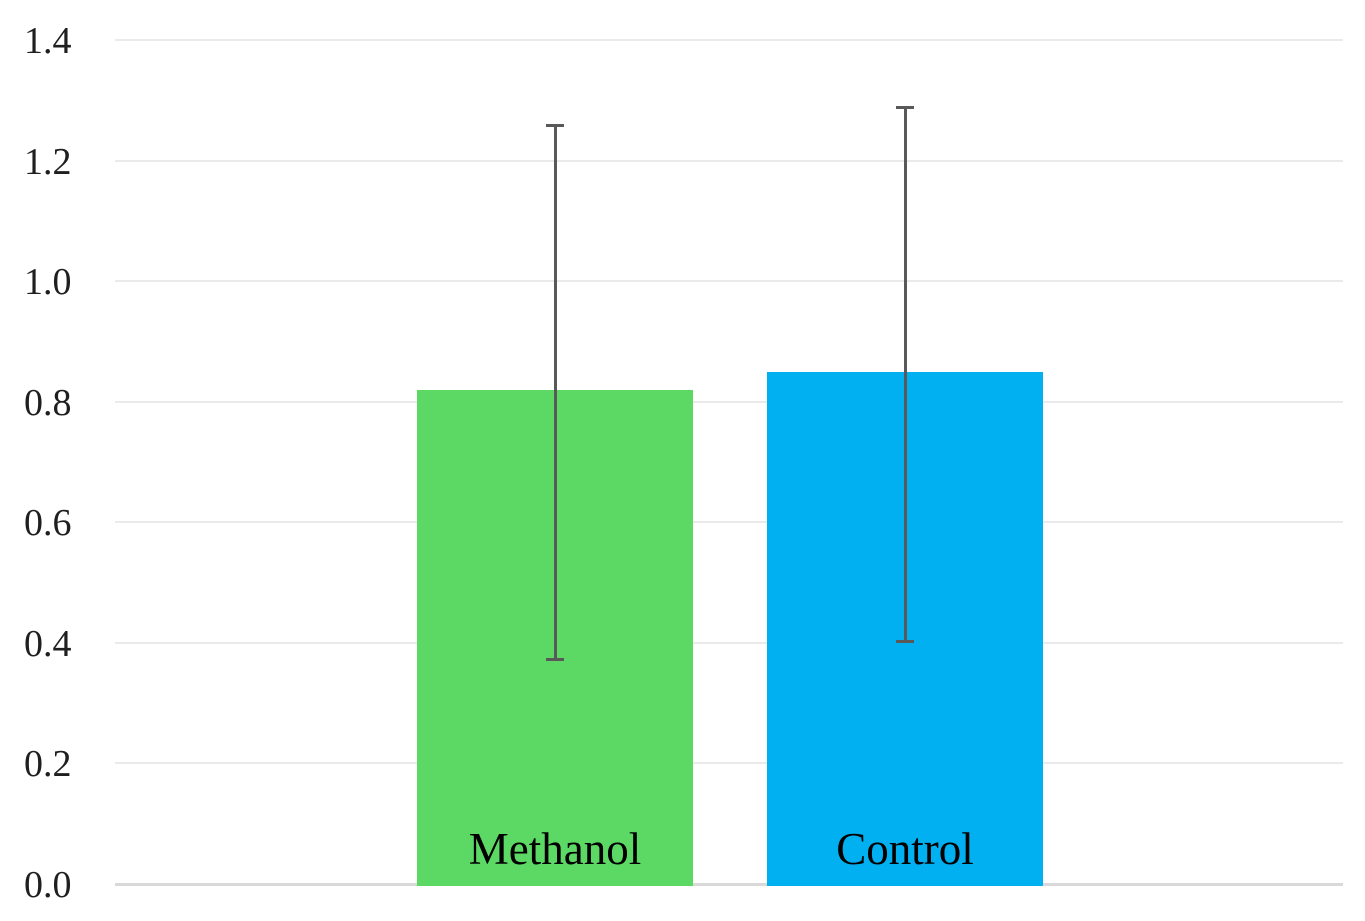  Describe the element at coordinates (48, 402) in the screenshot. I see `y-tick-label: 0.8` at that location.